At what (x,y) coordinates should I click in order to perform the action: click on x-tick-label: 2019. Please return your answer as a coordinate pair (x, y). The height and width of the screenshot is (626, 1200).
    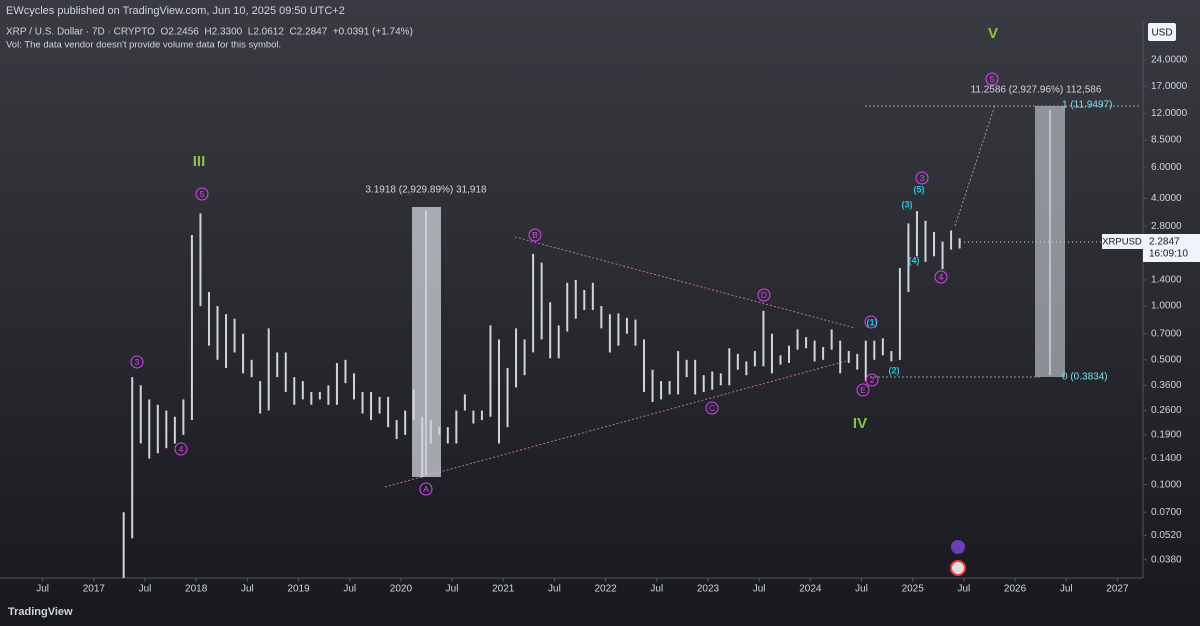
    Looking at the image, I should click on (298, 589).